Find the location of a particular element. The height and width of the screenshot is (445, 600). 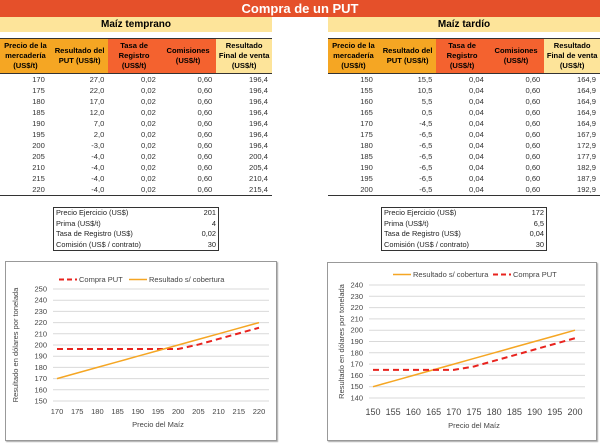

table-row: 220 -4,0 0,02 0,60 215,4 is located at coordinates (136, 190).